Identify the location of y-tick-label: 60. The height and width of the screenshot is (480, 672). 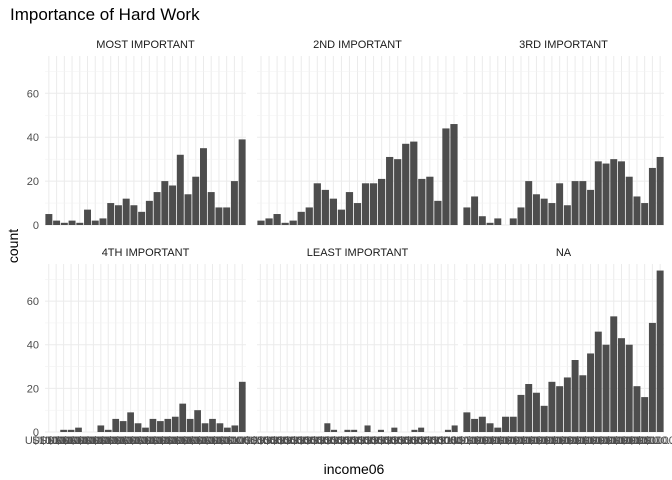
(33, 302).